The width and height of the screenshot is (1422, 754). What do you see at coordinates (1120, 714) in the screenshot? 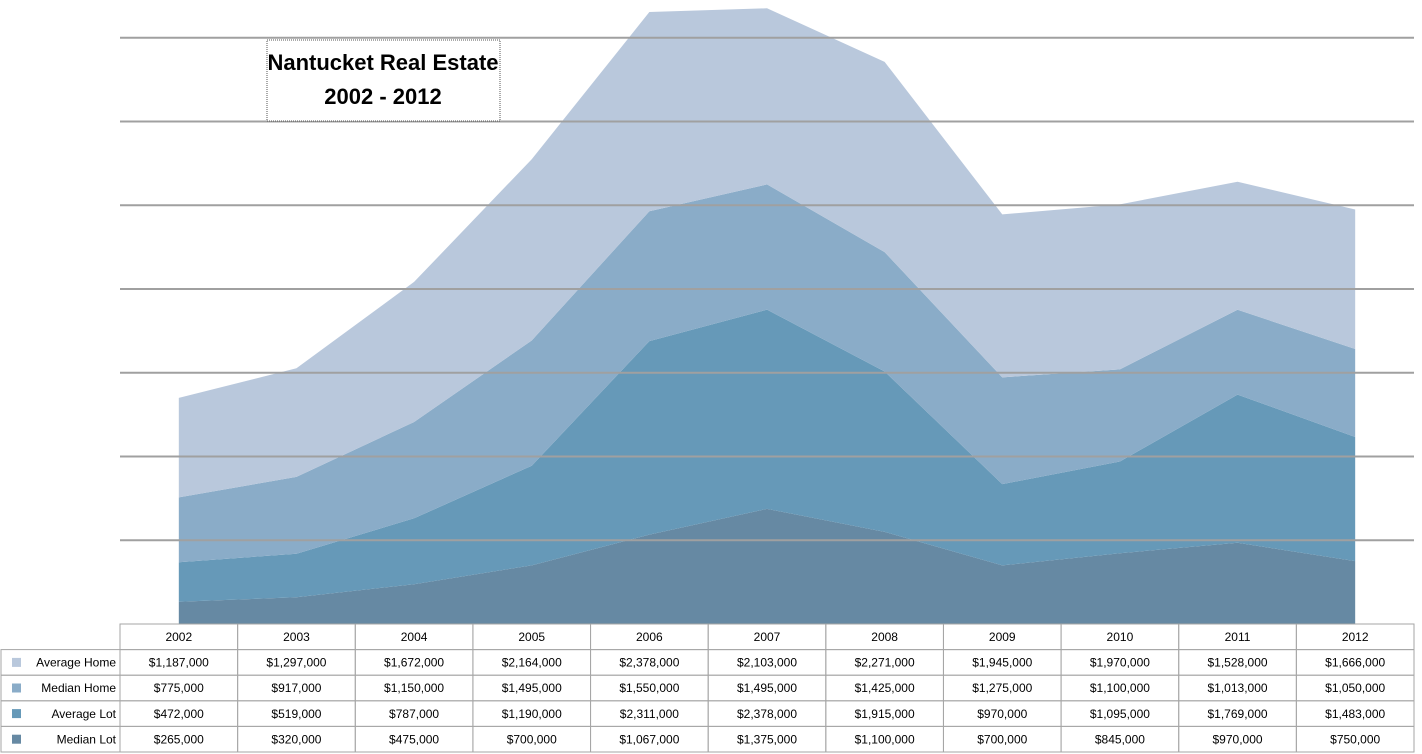
I see `table-value: $1,095,000` at bounding box center [1120, 714].